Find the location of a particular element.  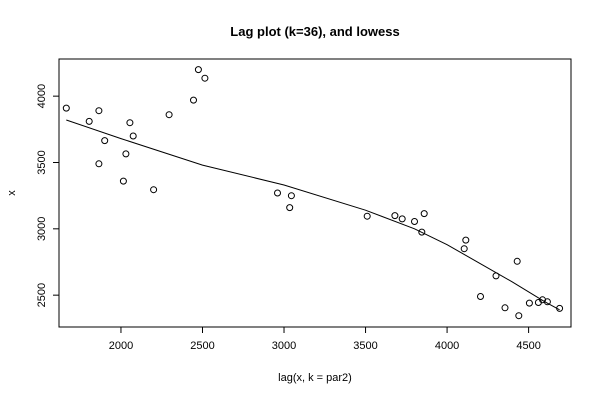

x-tick-label: 2000 is located at coordinates (121, 346).